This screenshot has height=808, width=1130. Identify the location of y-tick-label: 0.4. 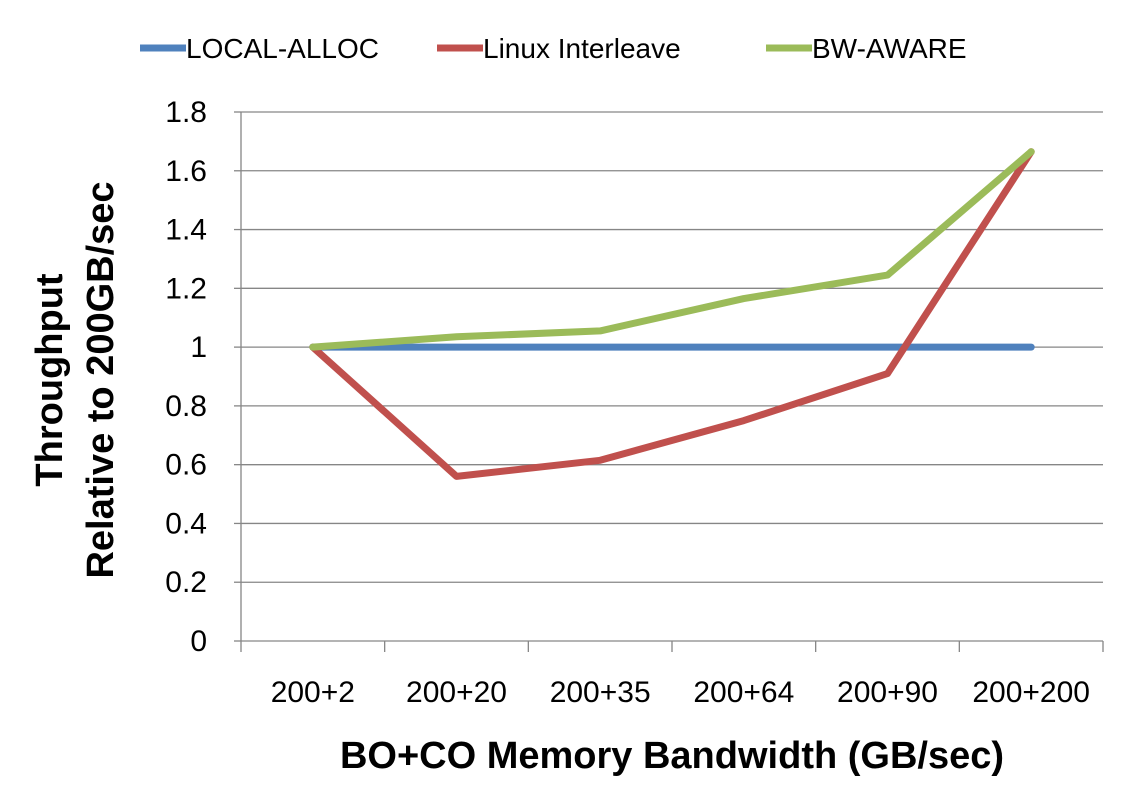
(186, 523).